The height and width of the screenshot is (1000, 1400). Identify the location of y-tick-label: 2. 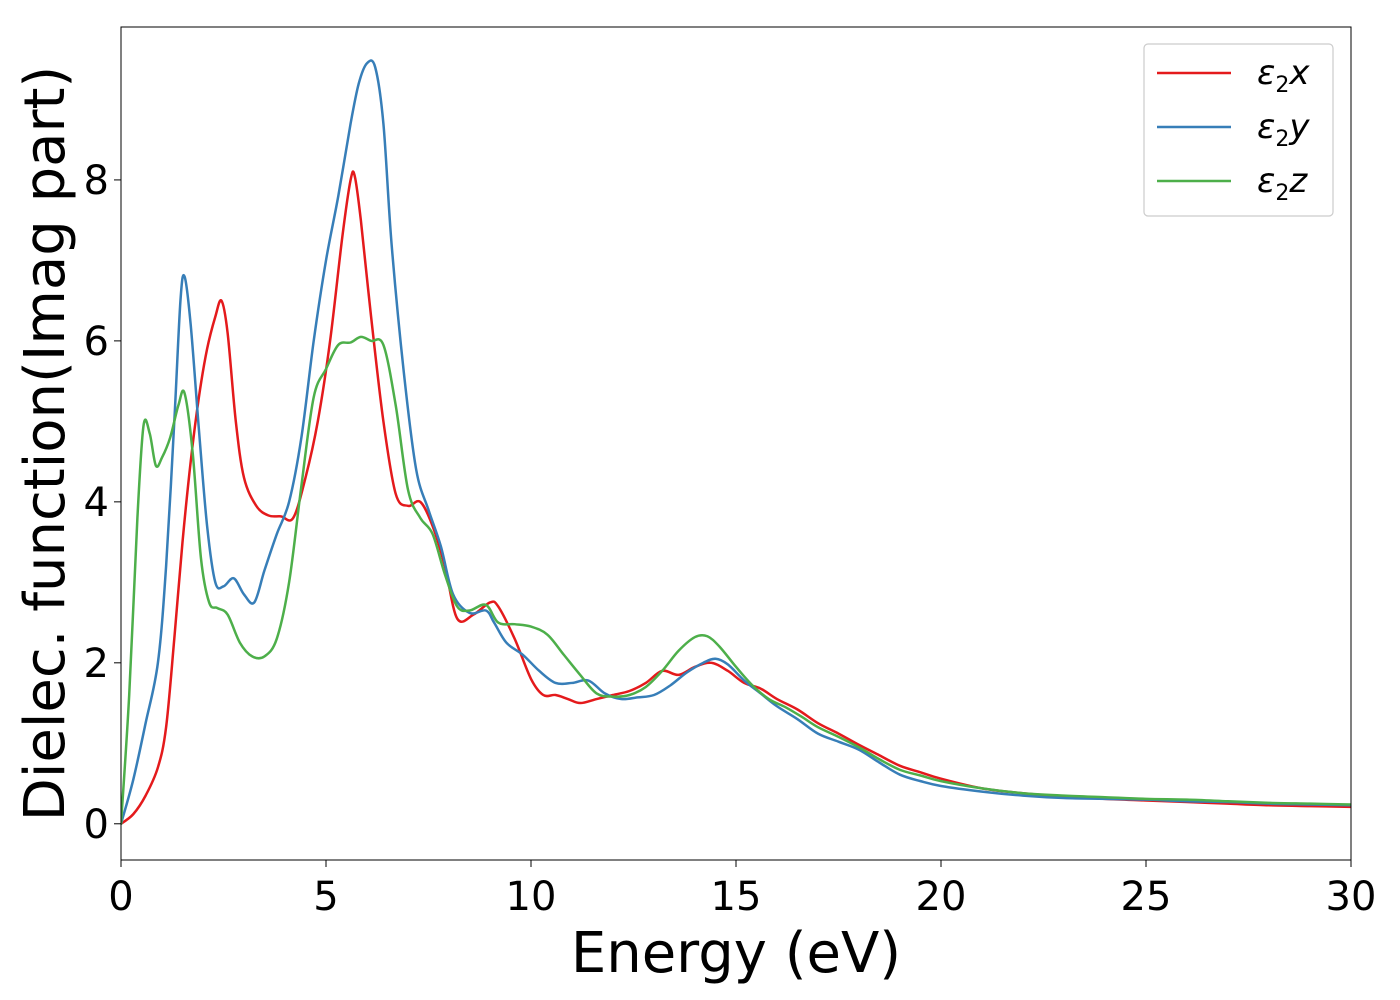
(96, 664).